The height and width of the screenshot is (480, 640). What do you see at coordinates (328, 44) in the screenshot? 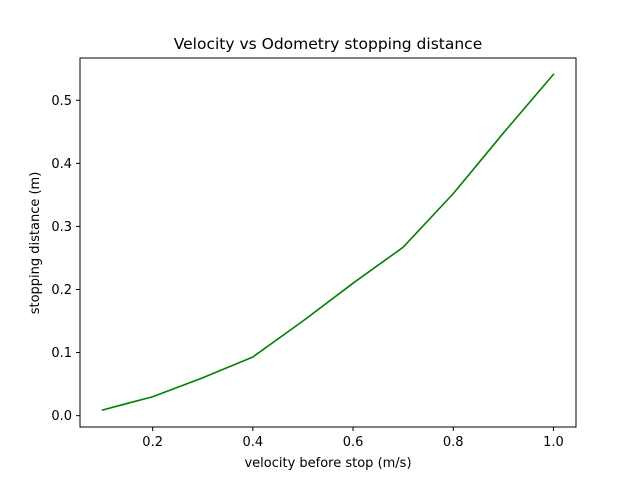
I see `chart-title: Velocity vs Odometry stopping distance` at bounding box center [328, 44].